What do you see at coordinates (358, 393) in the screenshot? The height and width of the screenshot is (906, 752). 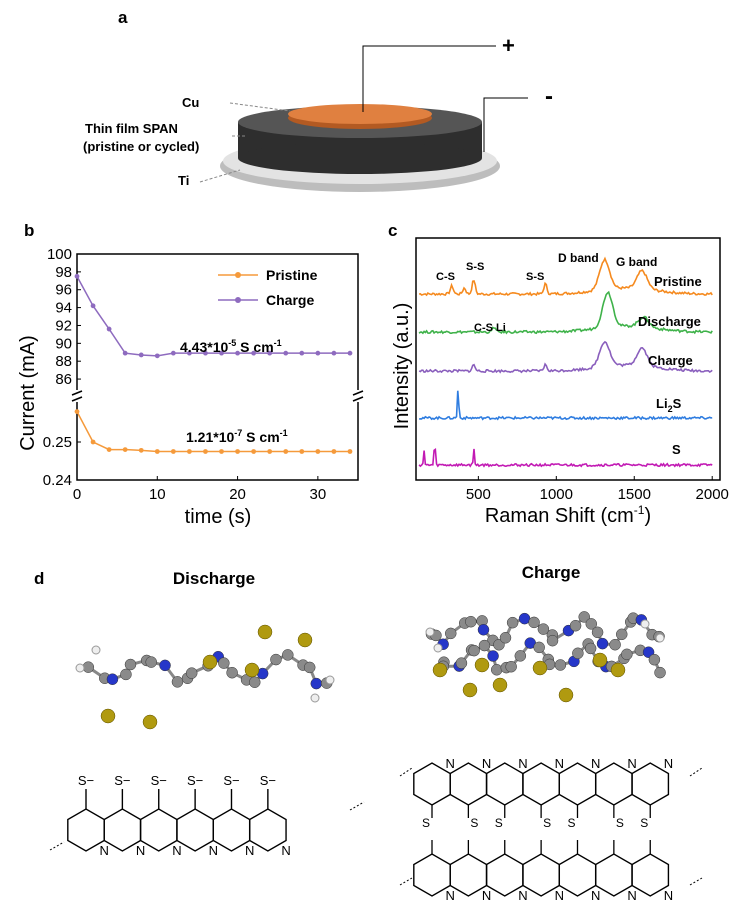 I see `axis-break-mark` at bounding box center [358, 393].